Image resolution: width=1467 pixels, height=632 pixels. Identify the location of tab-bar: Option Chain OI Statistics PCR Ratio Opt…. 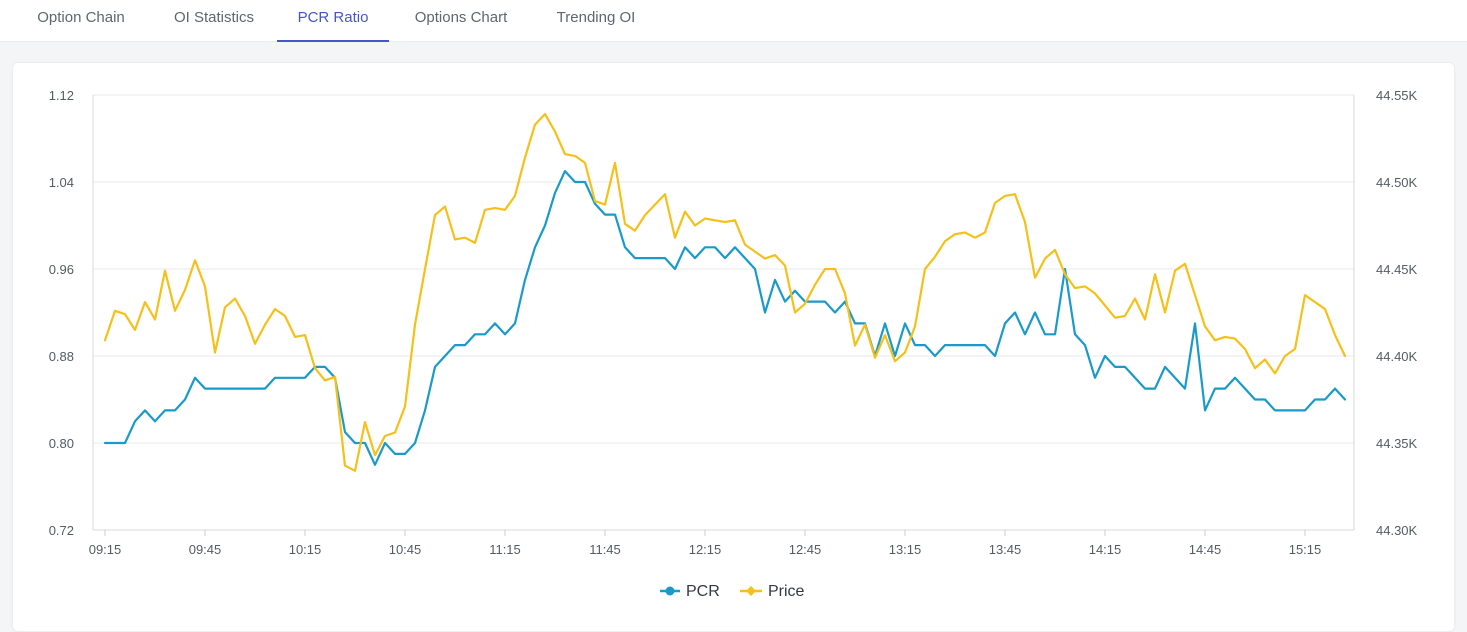
(733, 21).